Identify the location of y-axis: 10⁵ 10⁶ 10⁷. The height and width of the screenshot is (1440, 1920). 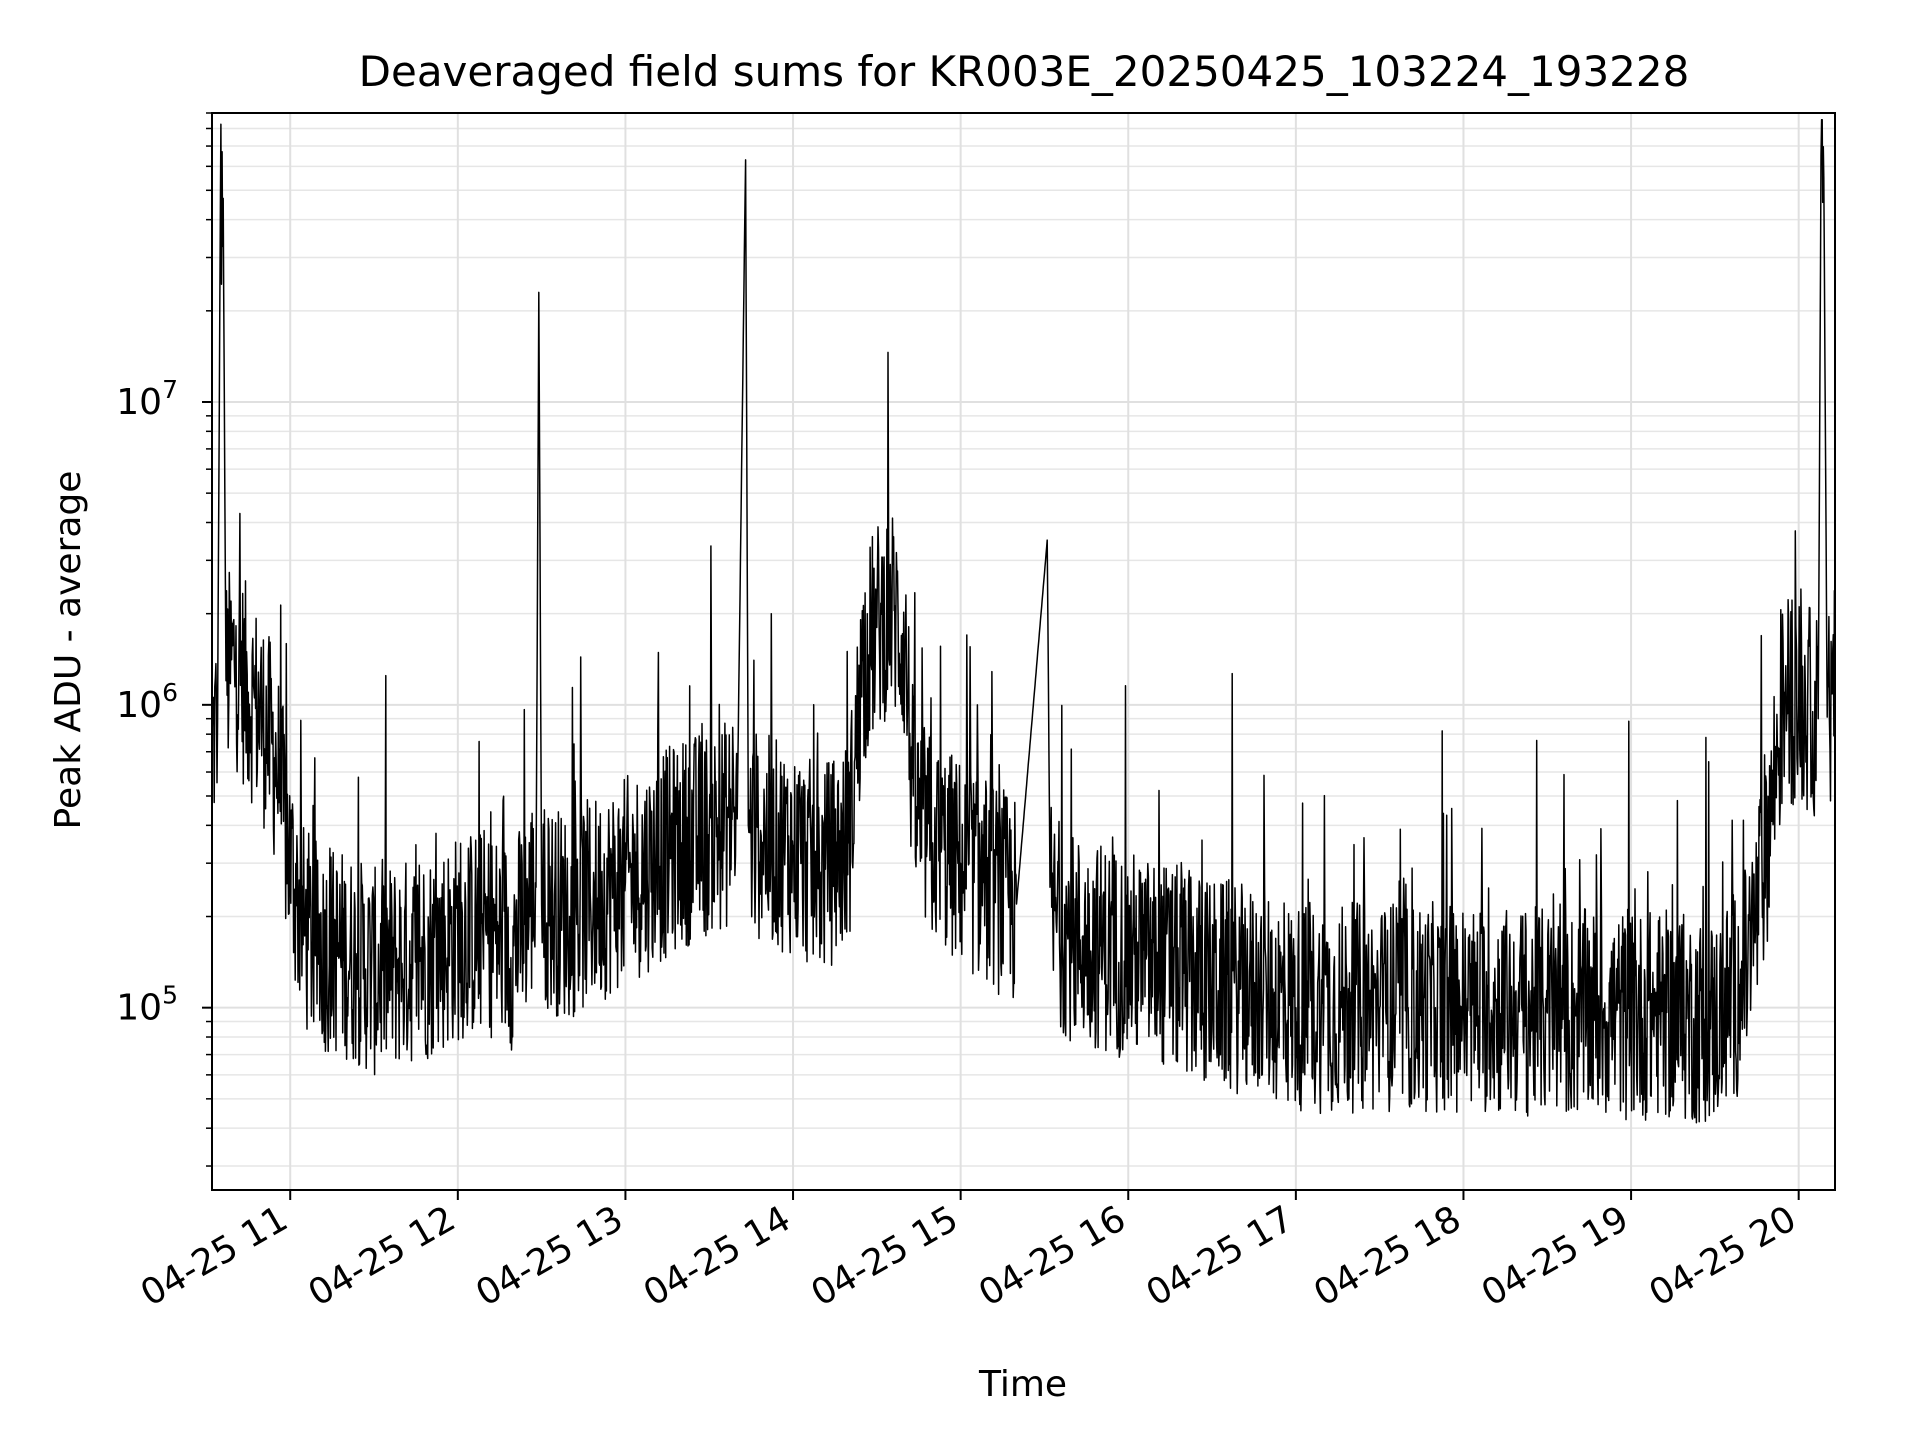
(164, 639).